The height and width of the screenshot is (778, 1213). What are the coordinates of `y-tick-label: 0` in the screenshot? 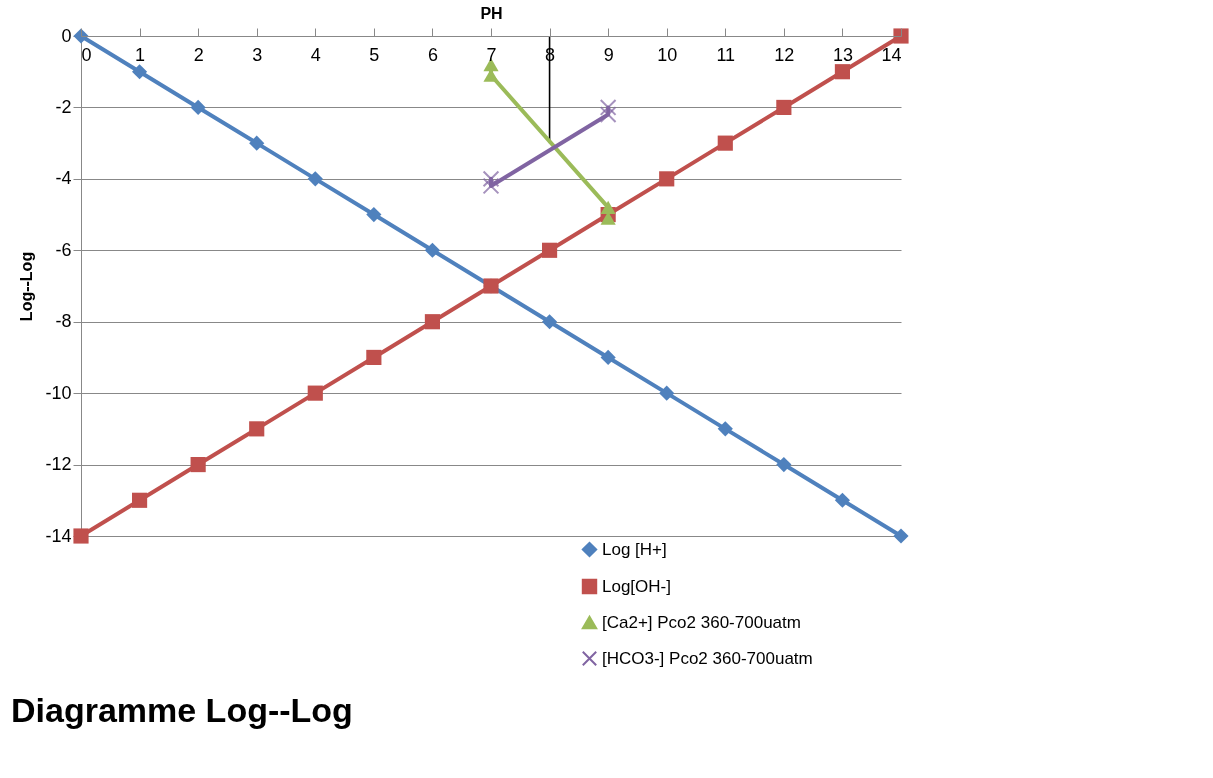 It's located at (66, 35).